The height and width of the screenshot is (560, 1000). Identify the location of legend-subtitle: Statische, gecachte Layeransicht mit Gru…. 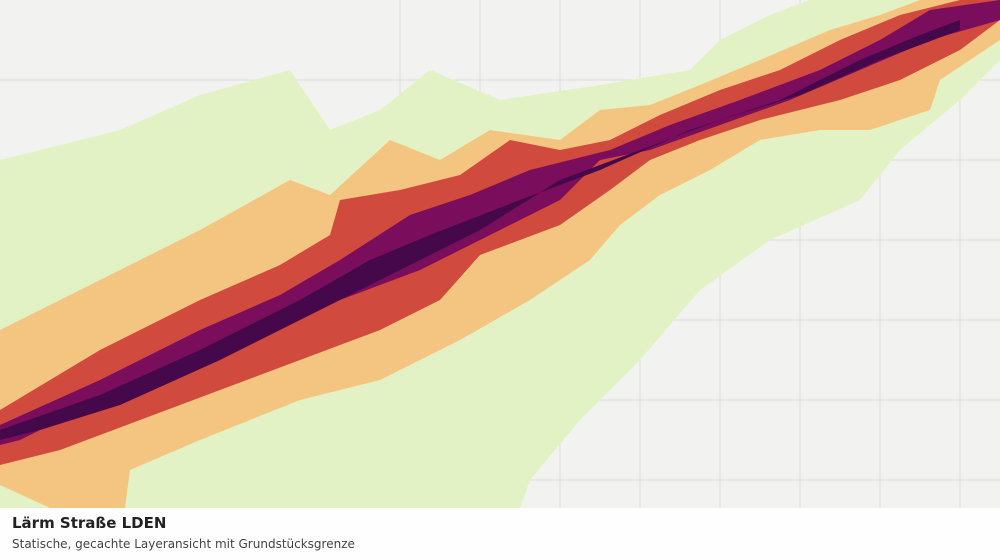
(183, 544).